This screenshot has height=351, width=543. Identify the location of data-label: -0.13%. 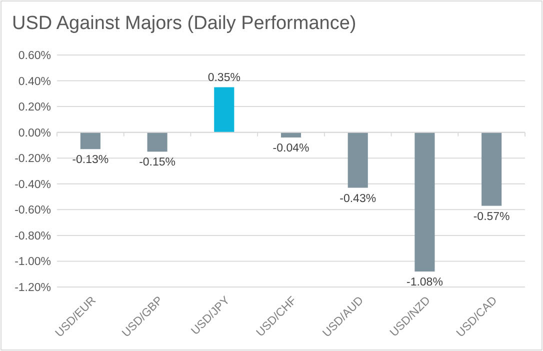
(90, 160).